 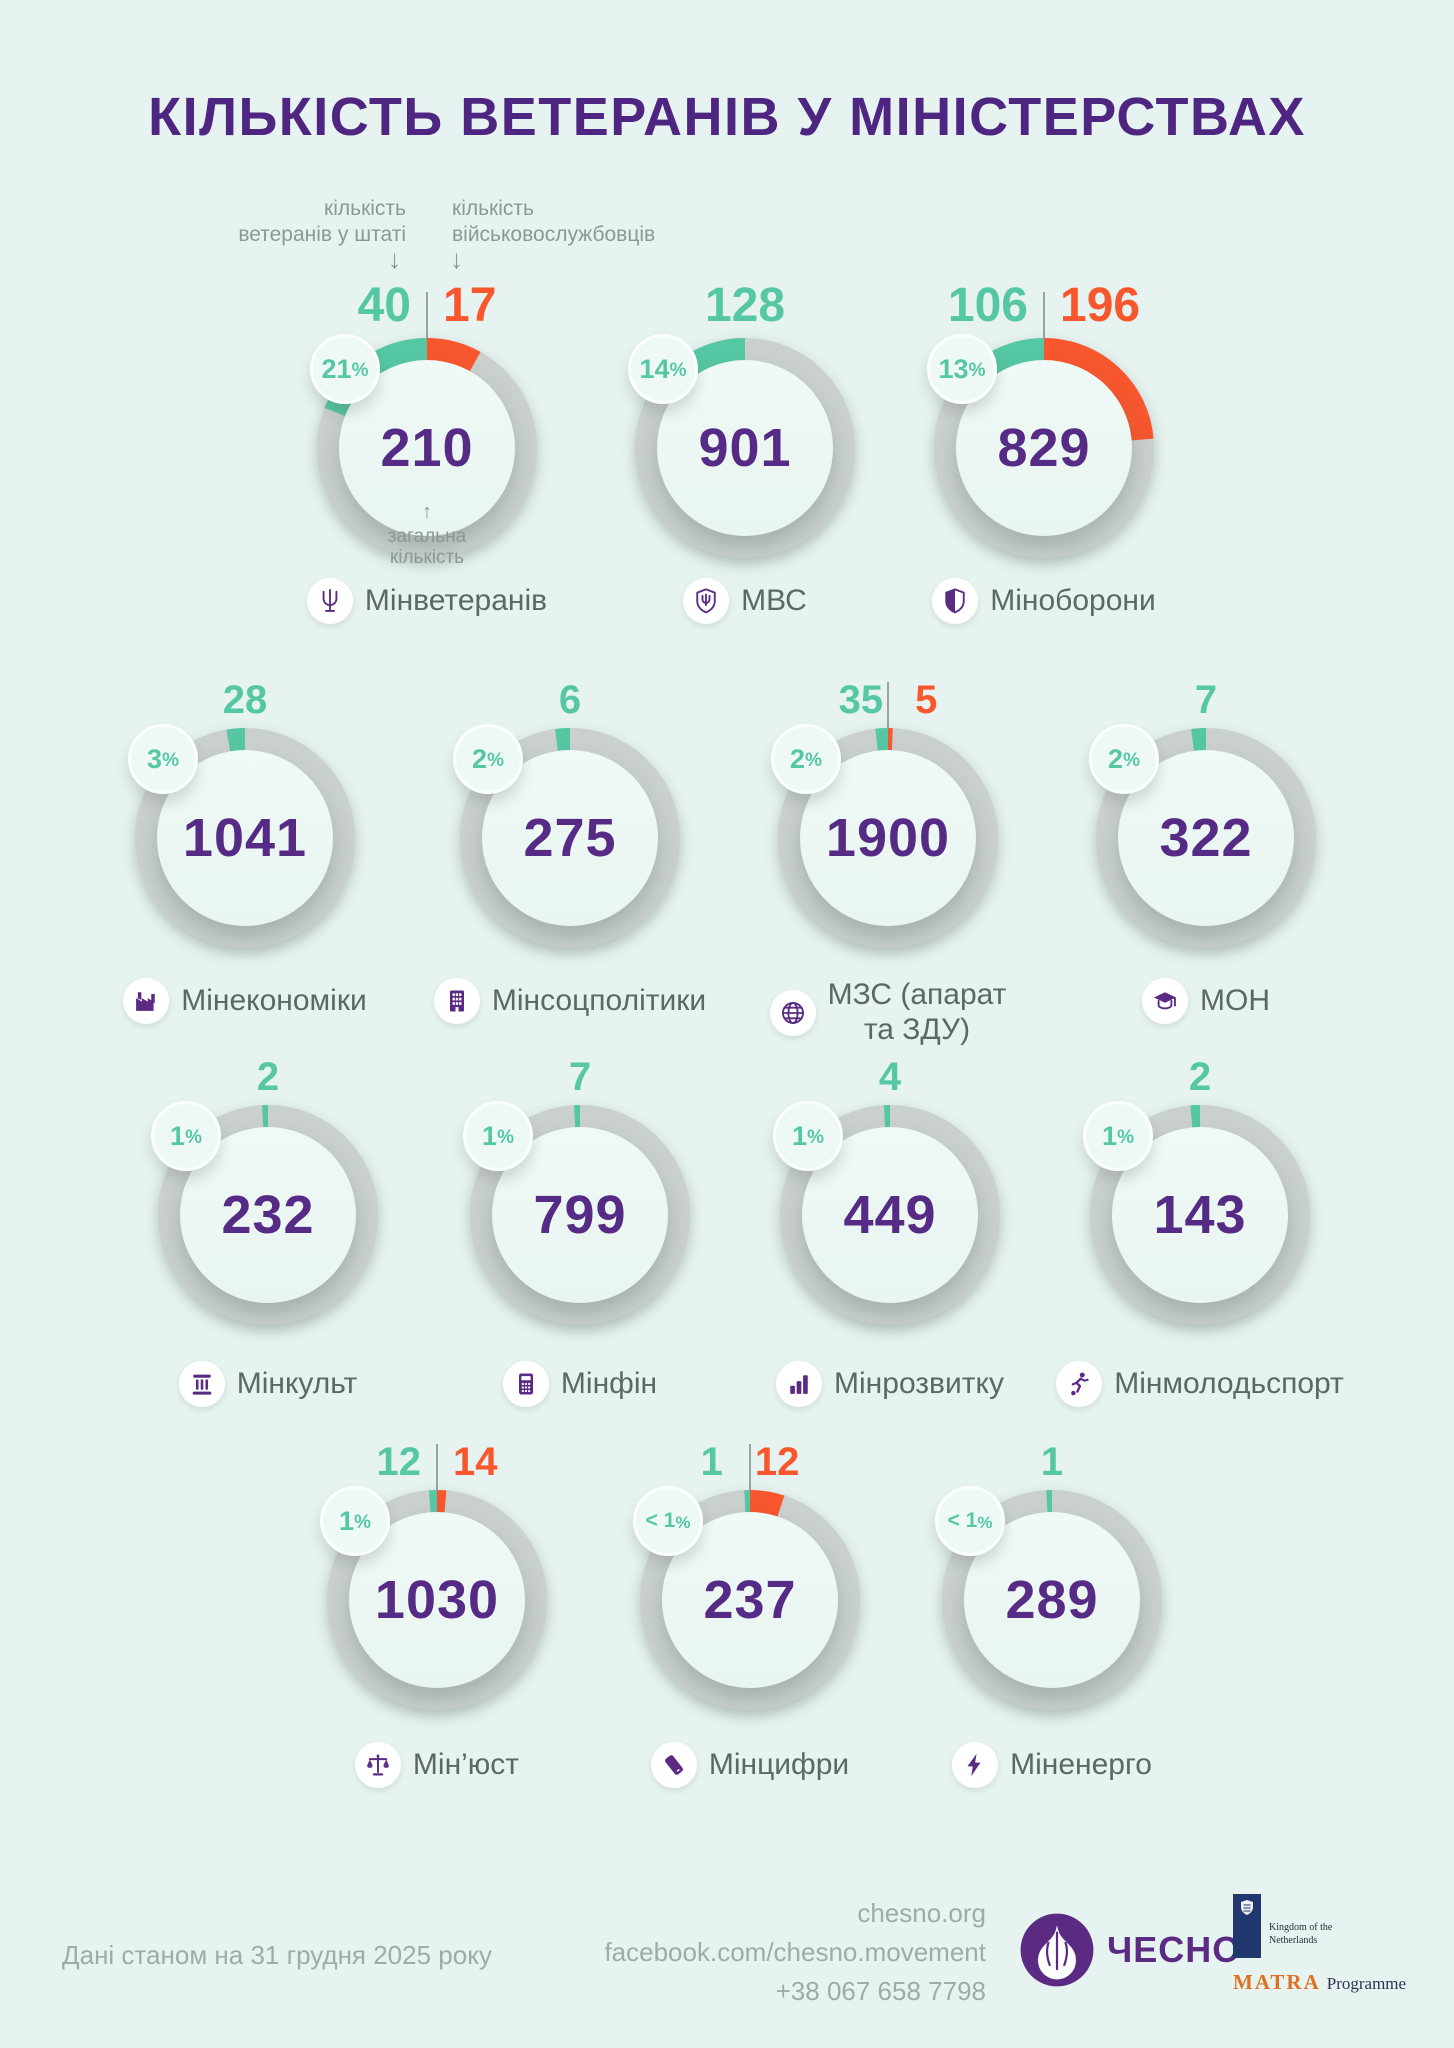 I want to click on chart-minrozvytku: 4 449 1% Мінрозвитку, so click(x=888, y=1232).